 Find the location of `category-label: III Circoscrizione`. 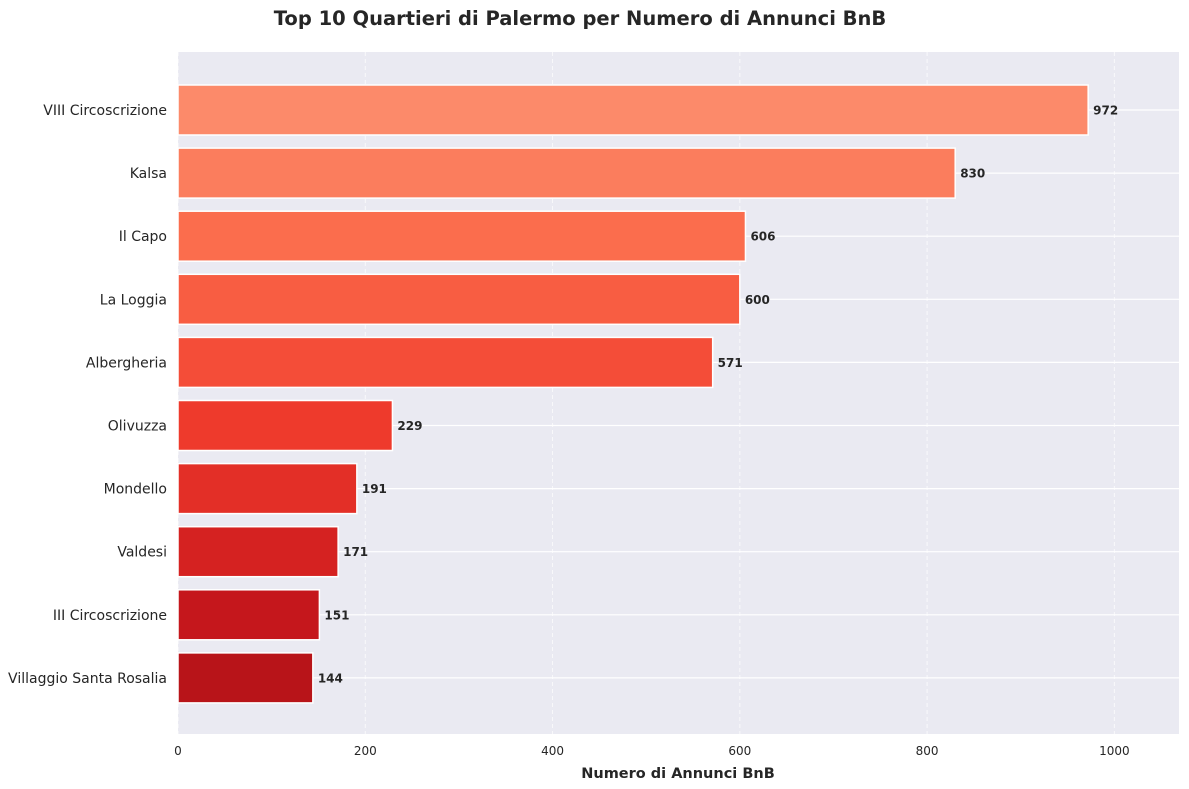

category-label: III Circoscrizione is located at coordinates (110, 616).